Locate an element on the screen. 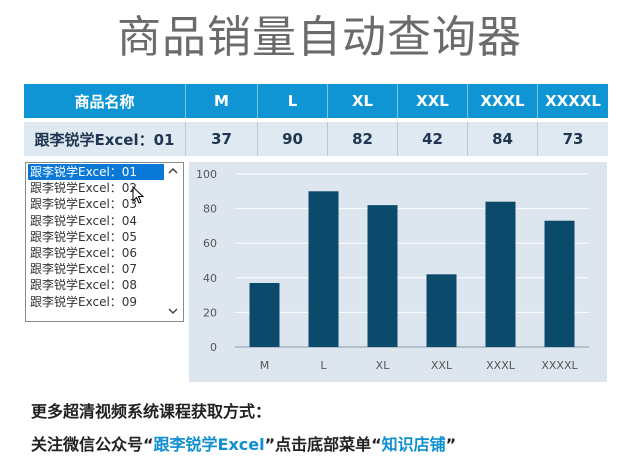  header-size-xxxxl: XXXXL is located at coordinates (573, 101).